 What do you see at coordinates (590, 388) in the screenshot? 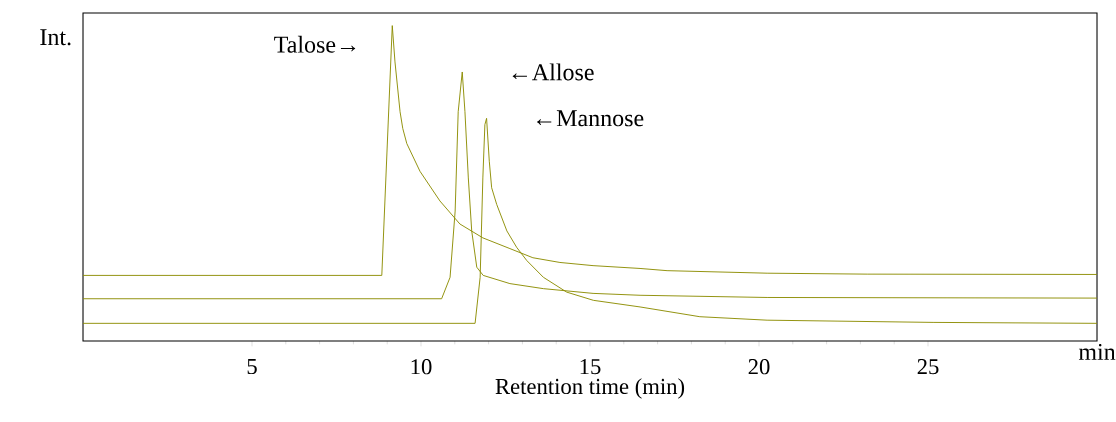
I see `x-axis-title: Retention time (min)` at bounding box center [590, 388].